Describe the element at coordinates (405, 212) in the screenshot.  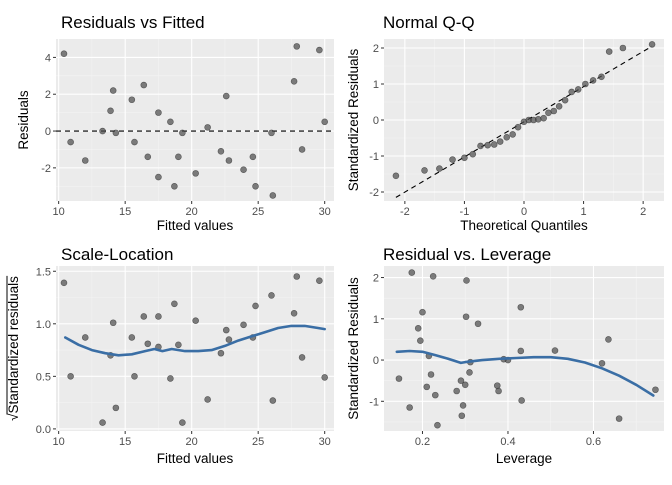
I see `x-tick-label: -2` at that location.